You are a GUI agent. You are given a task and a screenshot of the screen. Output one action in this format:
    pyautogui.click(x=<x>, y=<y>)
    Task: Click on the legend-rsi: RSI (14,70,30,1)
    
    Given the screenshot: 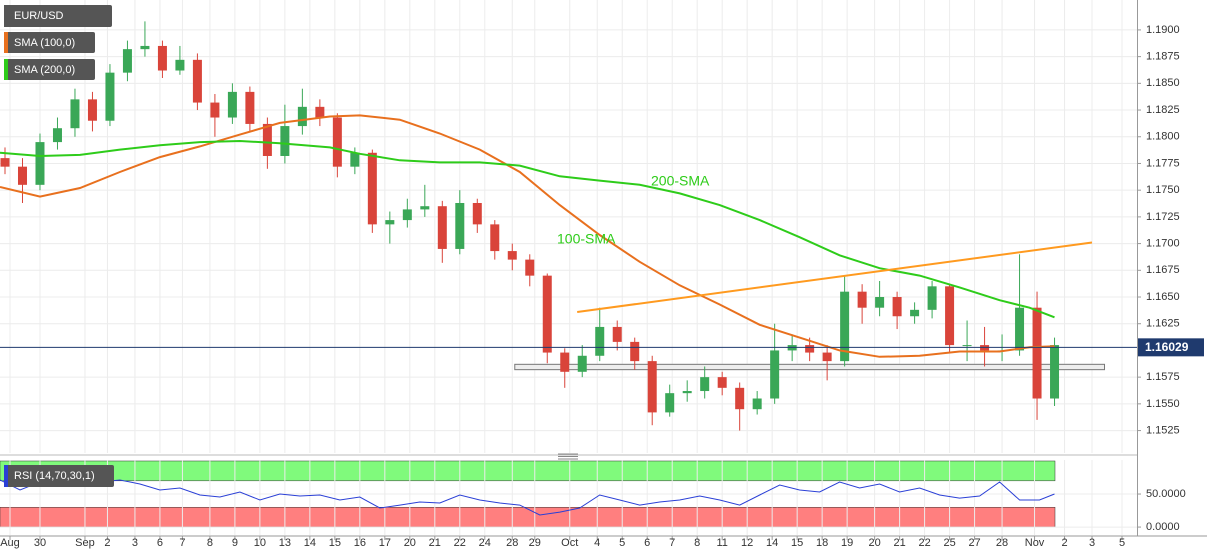 What is the action you would take?
    pyautogui.click(x=59, y=476)
    